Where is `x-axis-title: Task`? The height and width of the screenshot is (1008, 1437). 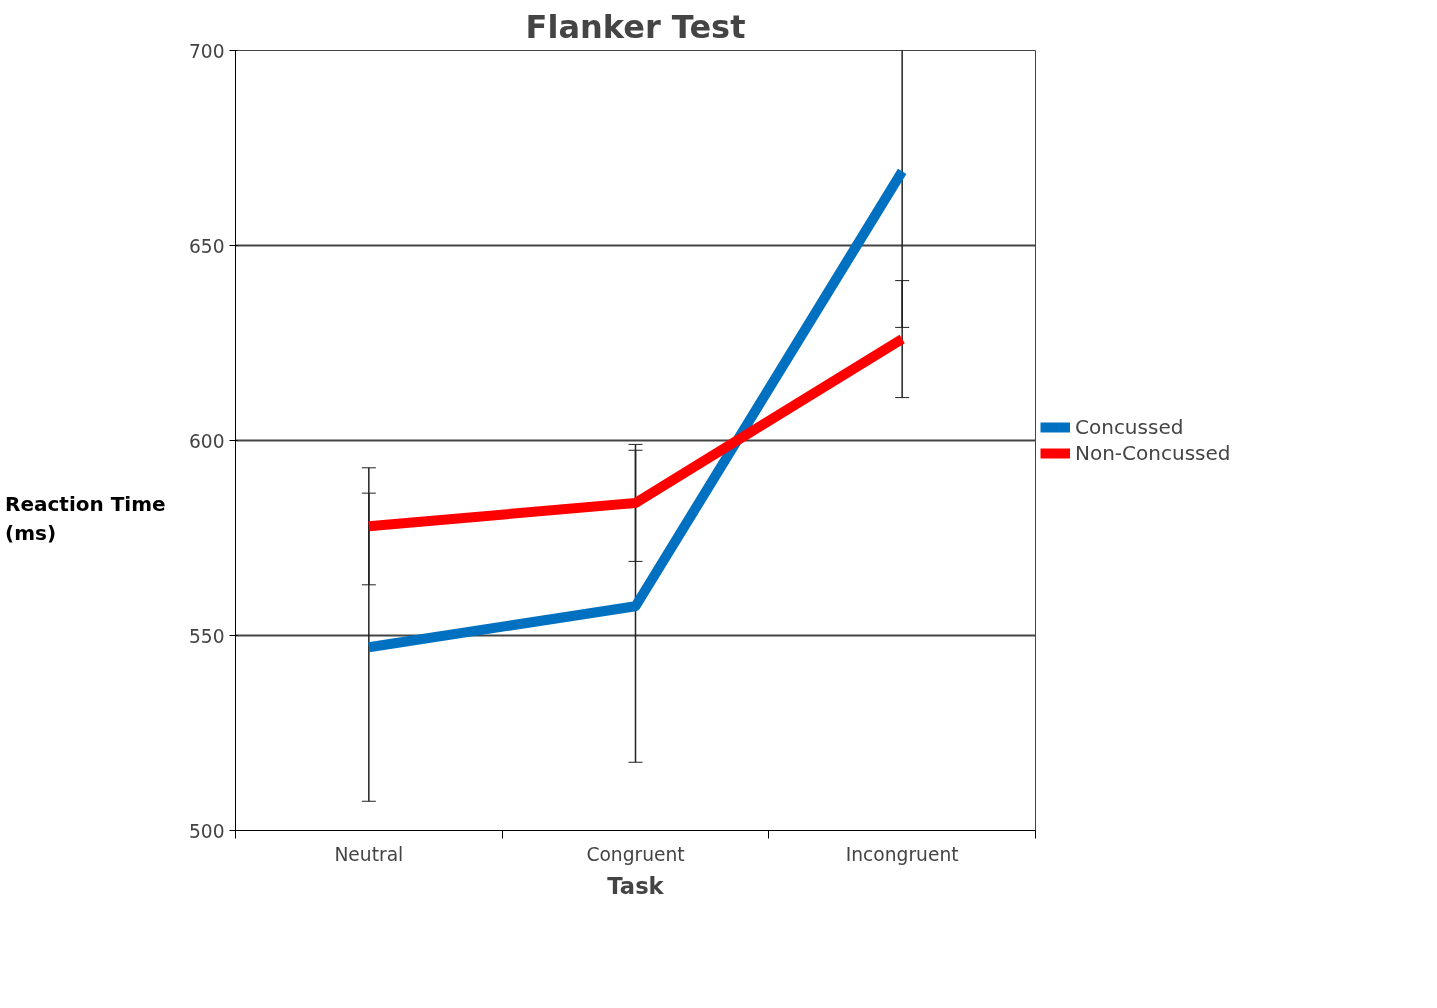 x-axis-title: Task is located at coordinates (636, 885).